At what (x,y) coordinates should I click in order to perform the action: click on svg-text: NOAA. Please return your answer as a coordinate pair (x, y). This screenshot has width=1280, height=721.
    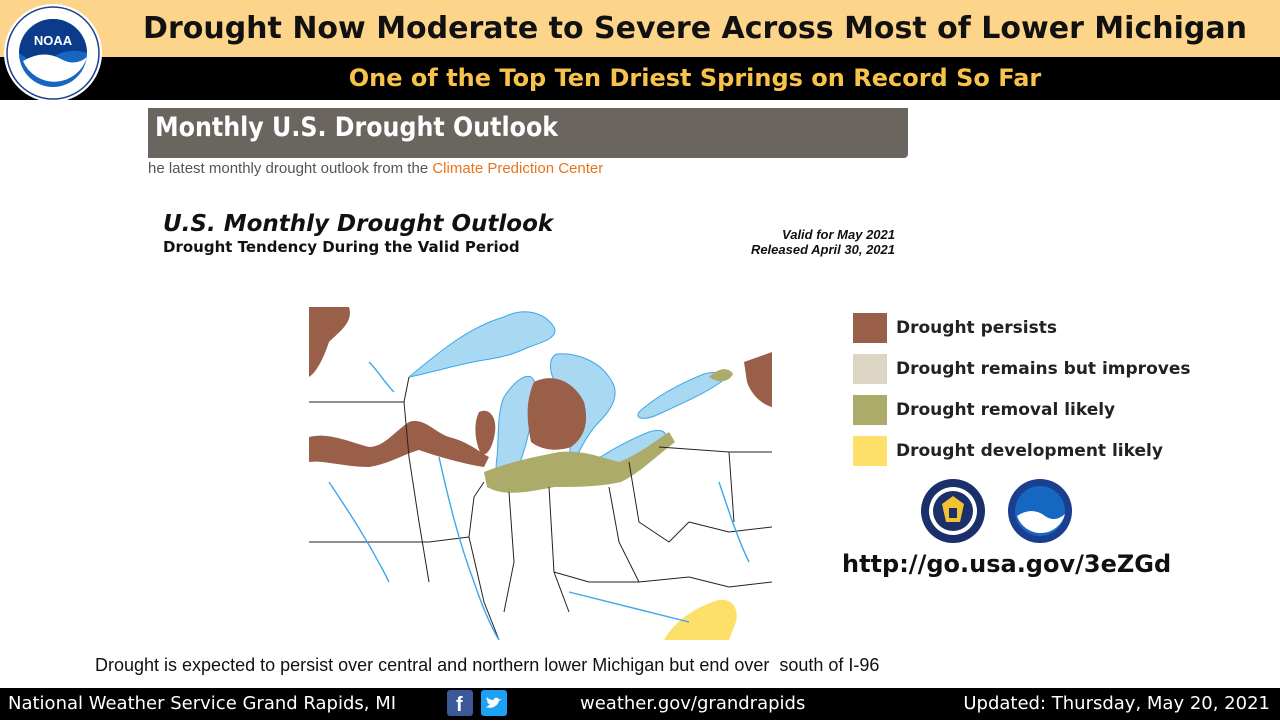
    Looking at the image, I should click on (53, 40).